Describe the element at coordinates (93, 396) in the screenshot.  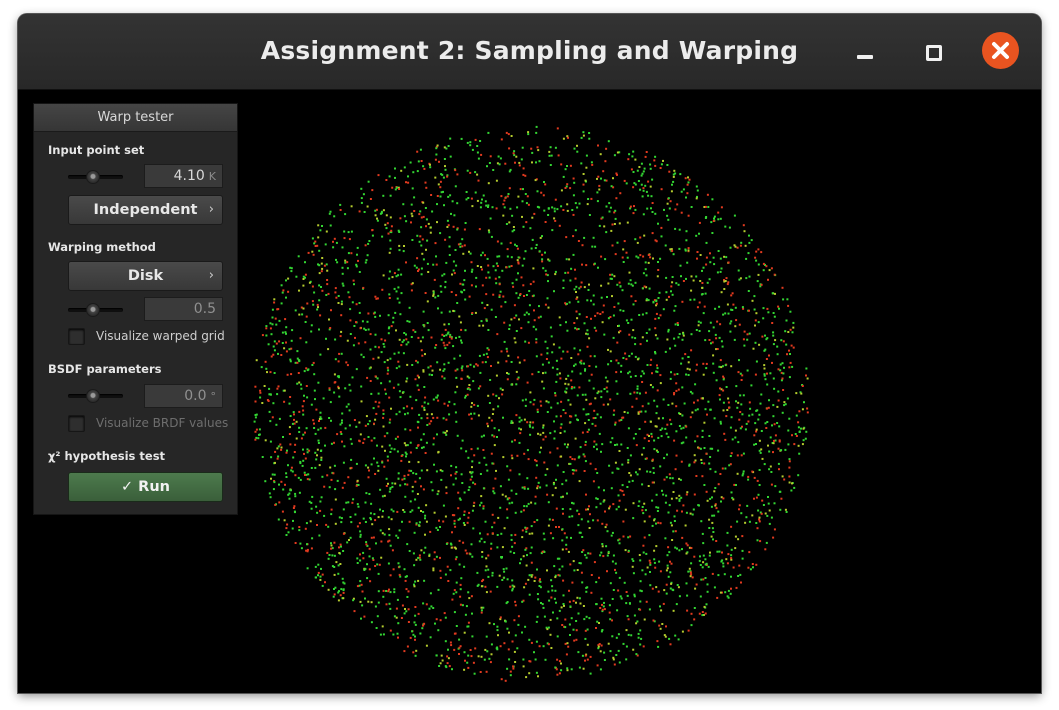
I see `bsdf-parameter-slider-knob` at that location.